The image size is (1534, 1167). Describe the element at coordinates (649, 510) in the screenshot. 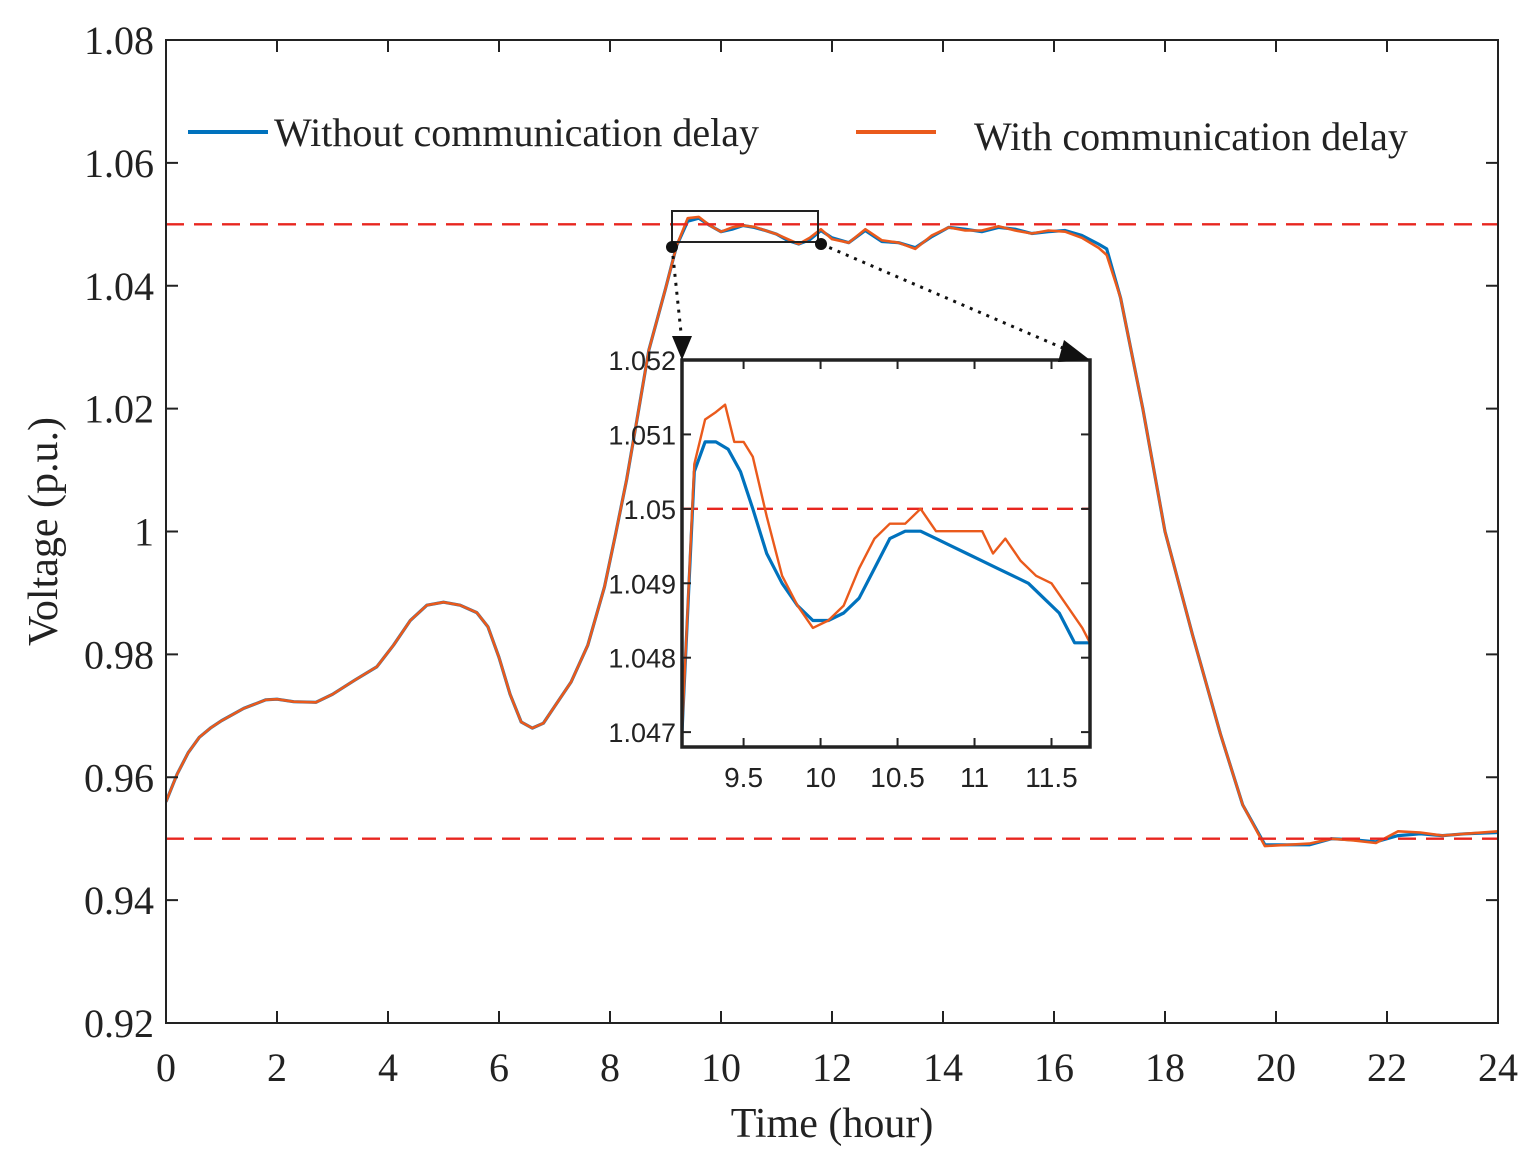

I see `inset-y-tick-label: 1.05` at that location.